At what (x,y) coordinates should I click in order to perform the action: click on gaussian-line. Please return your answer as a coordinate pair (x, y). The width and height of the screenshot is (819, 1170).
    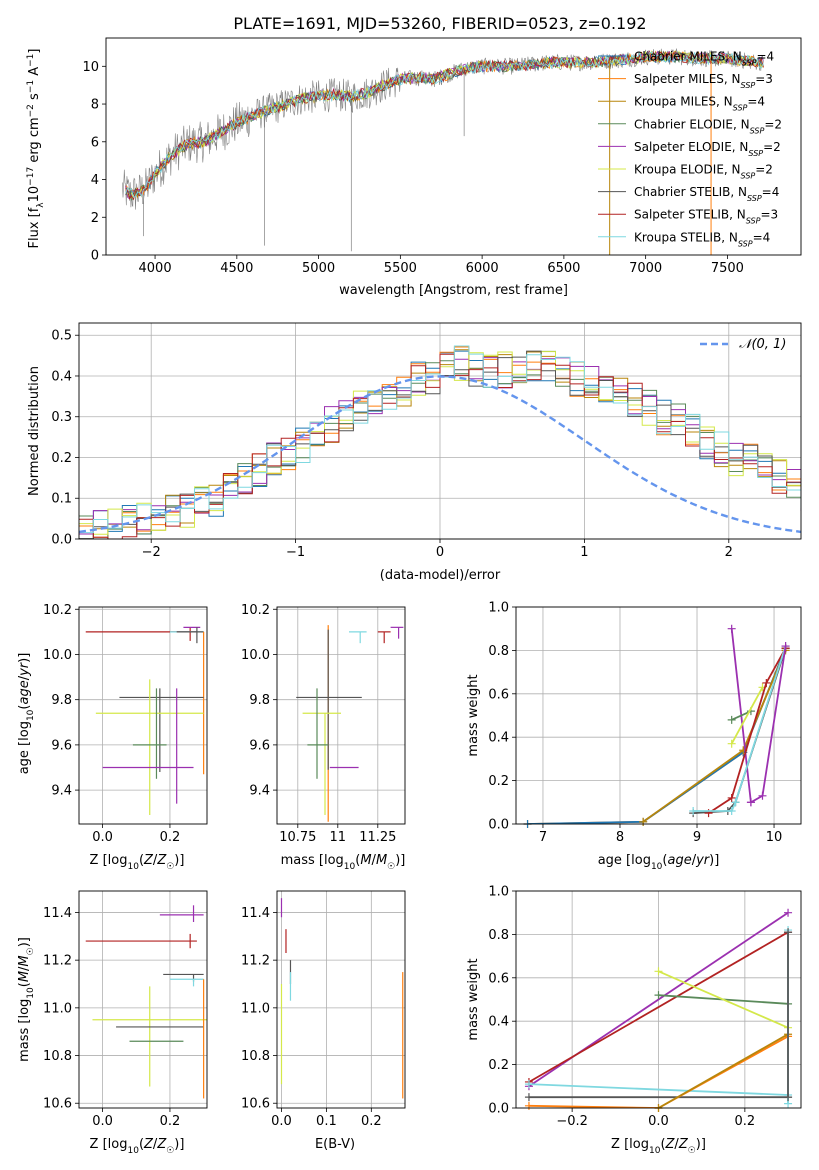
    Looking at the image, I should click on (440, 454).